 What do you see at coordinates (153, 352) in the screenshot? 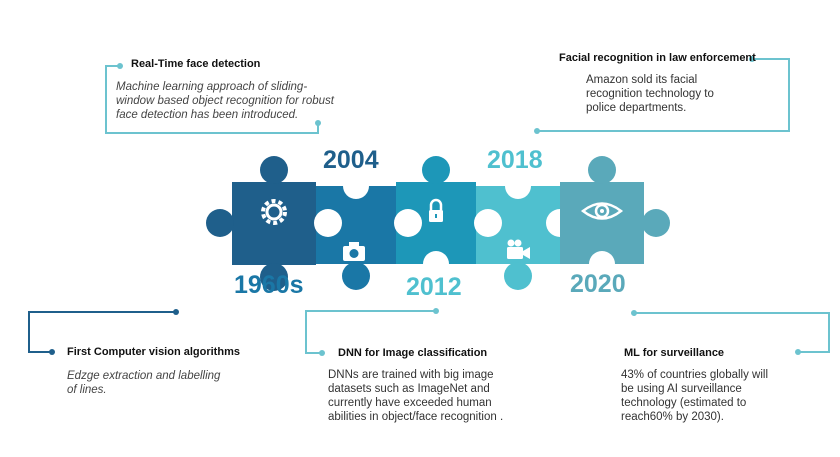
I see `milestone-first-cv-title: First Computer vision algorithms` at bounding box center [153, 352].